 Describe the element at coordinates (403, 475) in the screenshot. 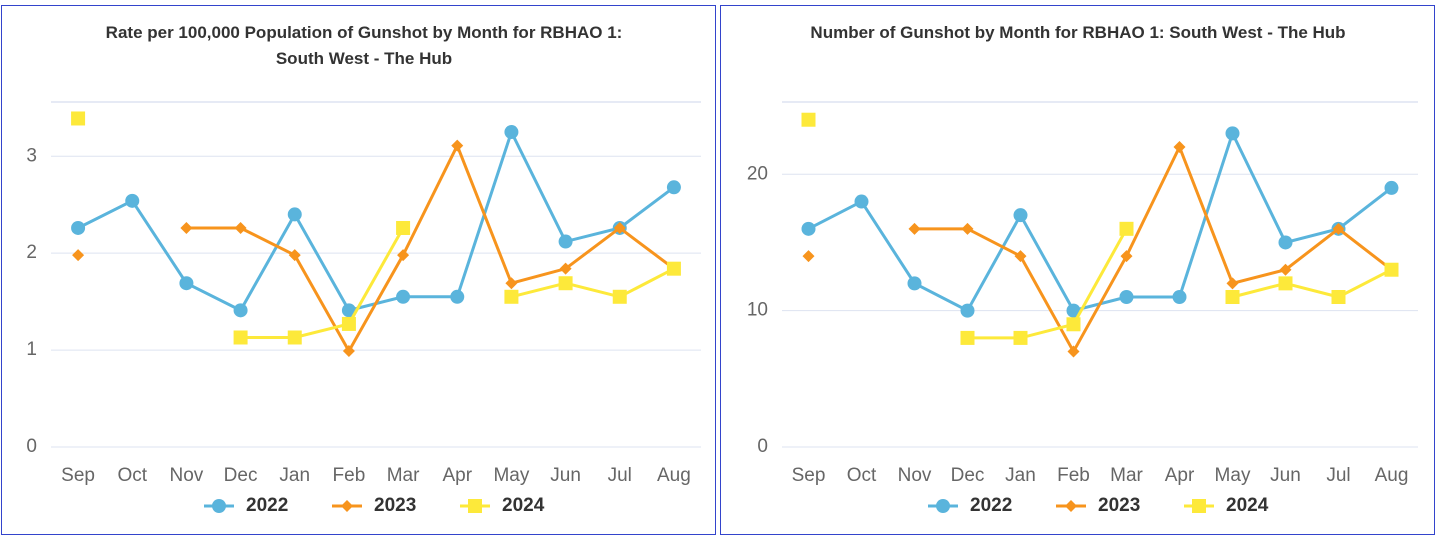

I see `x-tick-label: Mar` at that location.